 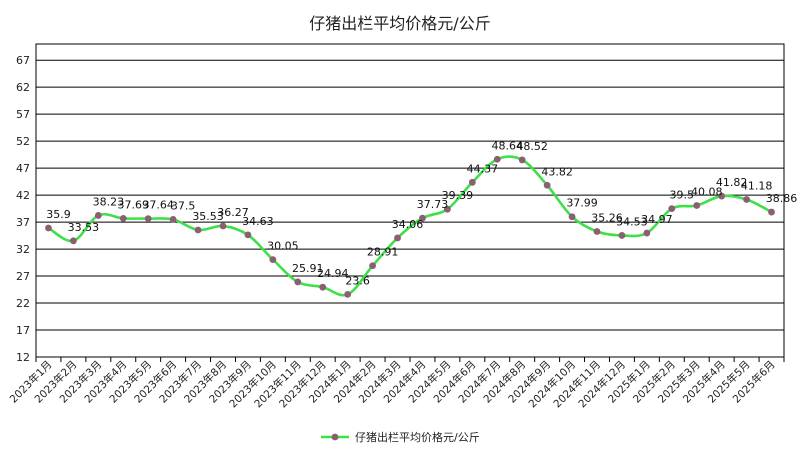 What do you see at coordinates (732, 182) in the screenshot?
I see `data-label: 41.82` at bounding box center [732, 182].